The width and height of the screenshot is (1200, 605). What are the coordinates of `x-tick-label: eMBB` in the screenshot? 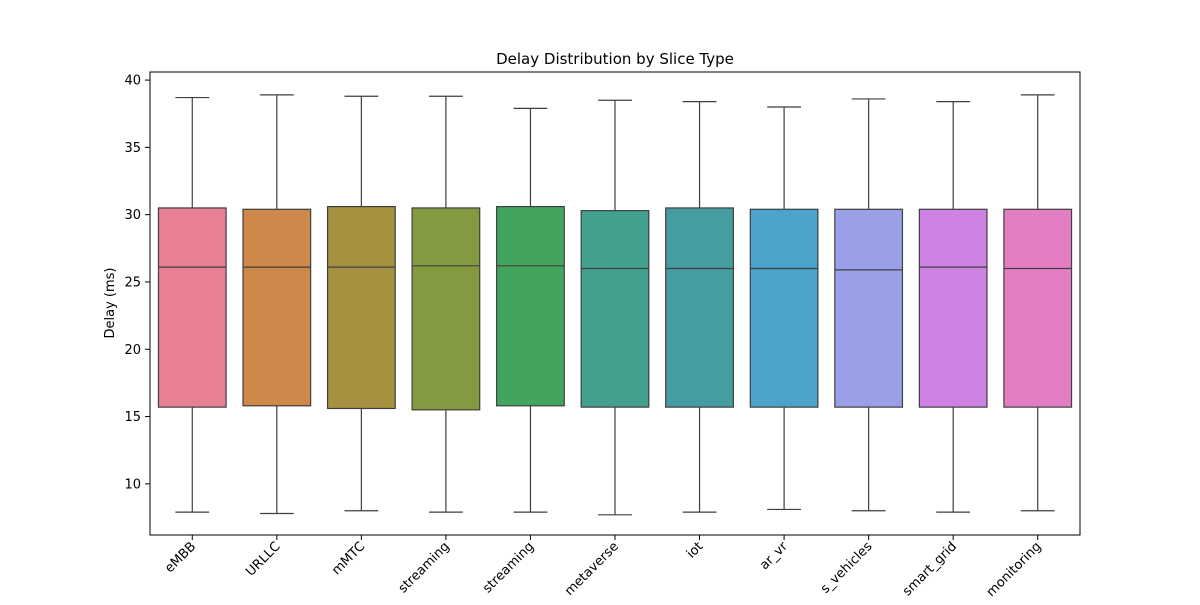 It's located at (180, 557).